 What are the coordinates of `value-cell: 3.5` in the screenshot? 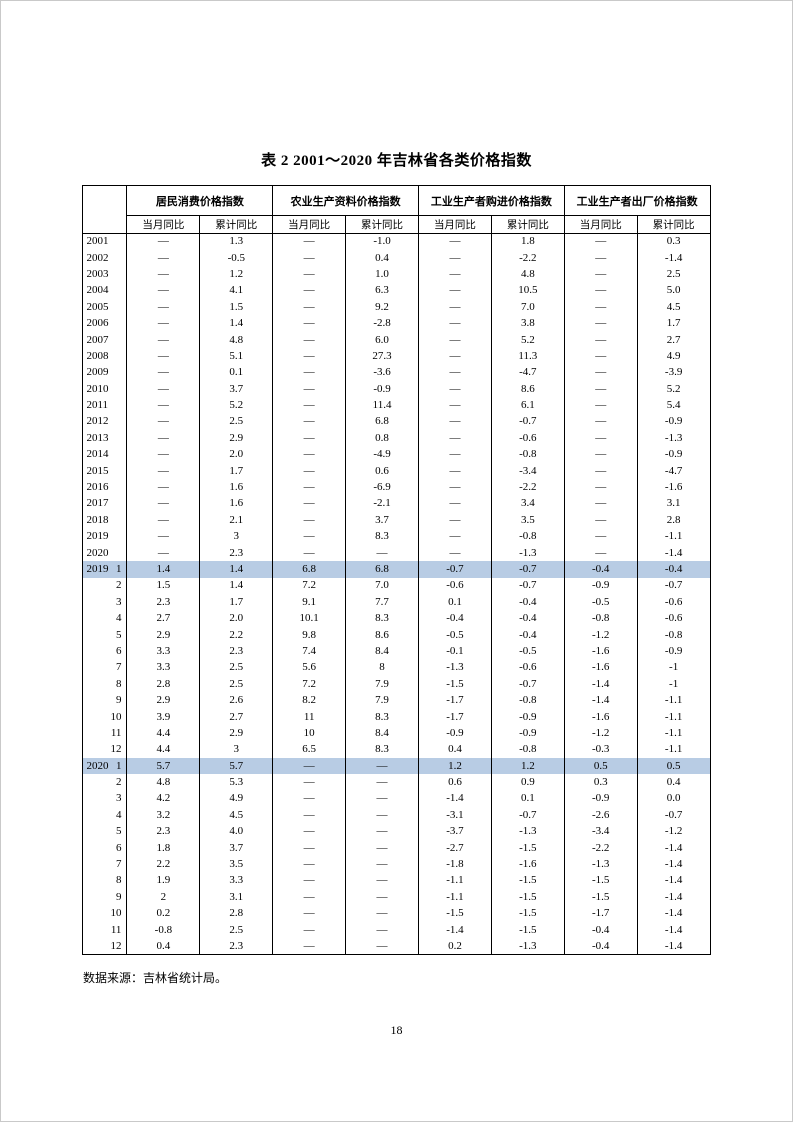 It's located at (236, 864).